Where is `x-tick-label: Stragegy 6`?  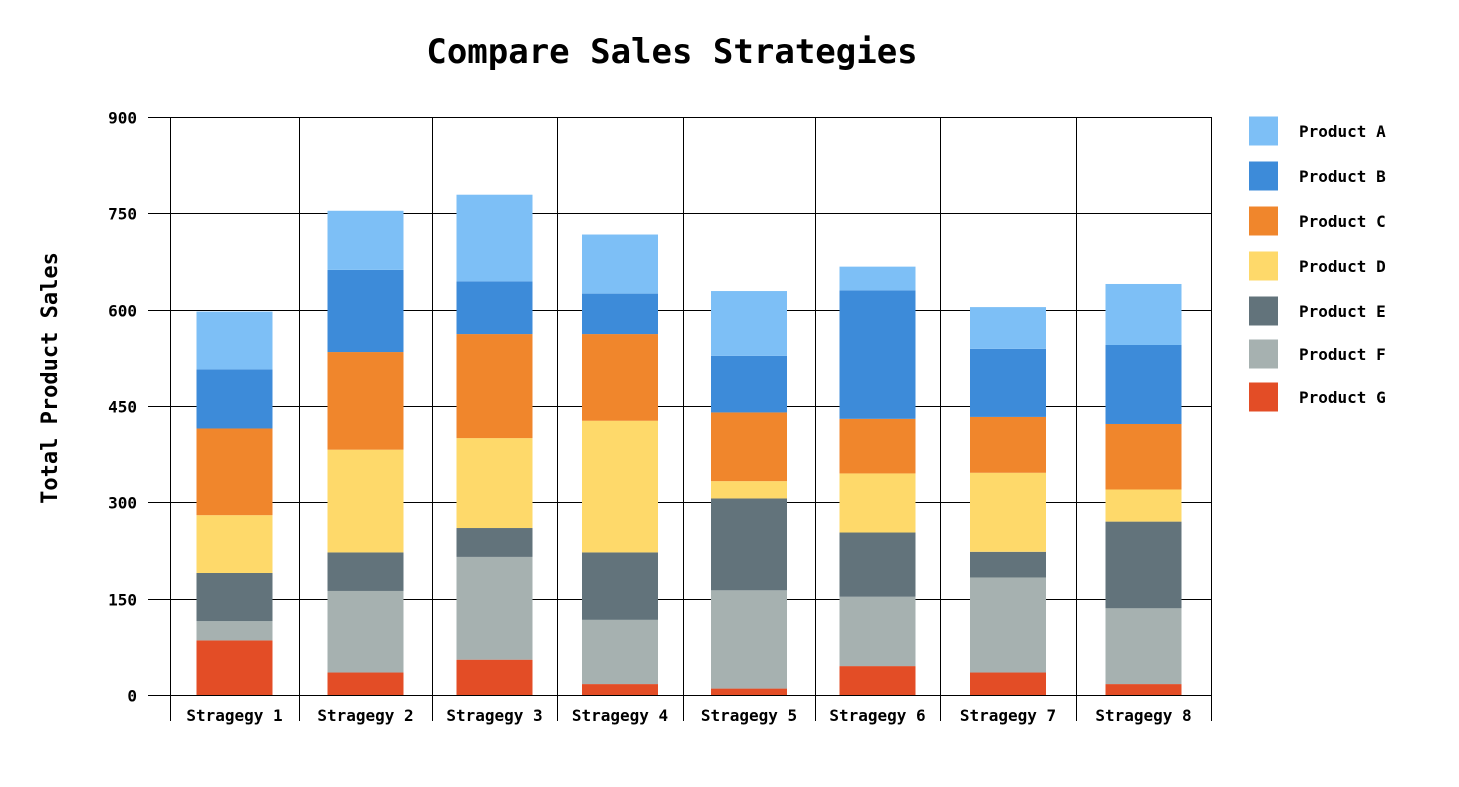
x-tick-label: Stragegy 6 is located at coordinates (877, 715).